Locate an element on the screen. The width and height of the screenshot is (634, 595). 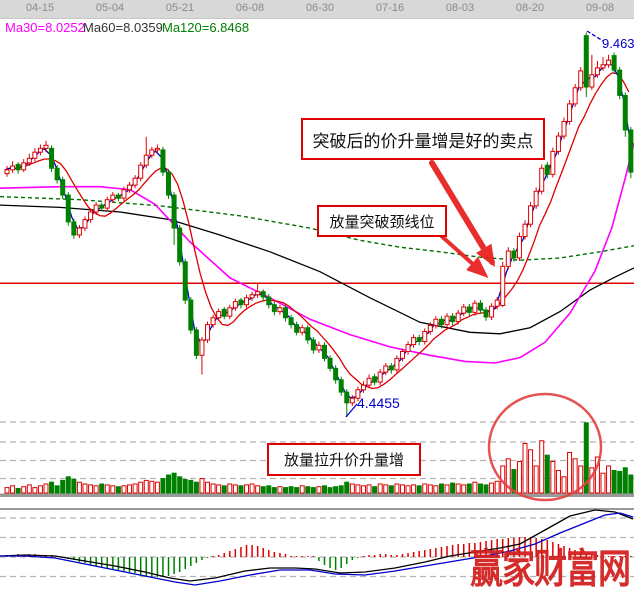
date-tick: 05-04 is located at coordinates (110, 8).